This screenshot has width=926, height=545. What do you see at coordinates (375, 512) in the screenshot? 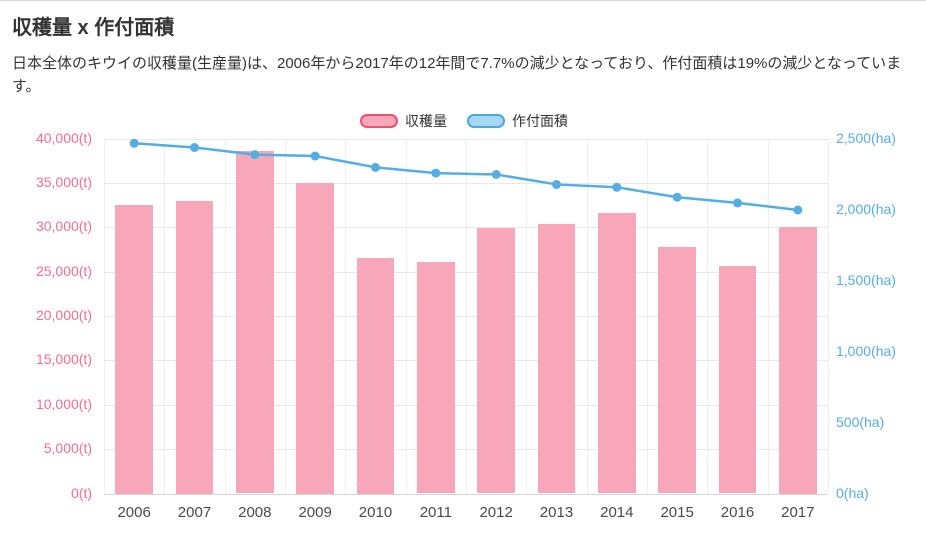
I see `x-axis-tick-label: 2010` at bounding box center [375, 512].